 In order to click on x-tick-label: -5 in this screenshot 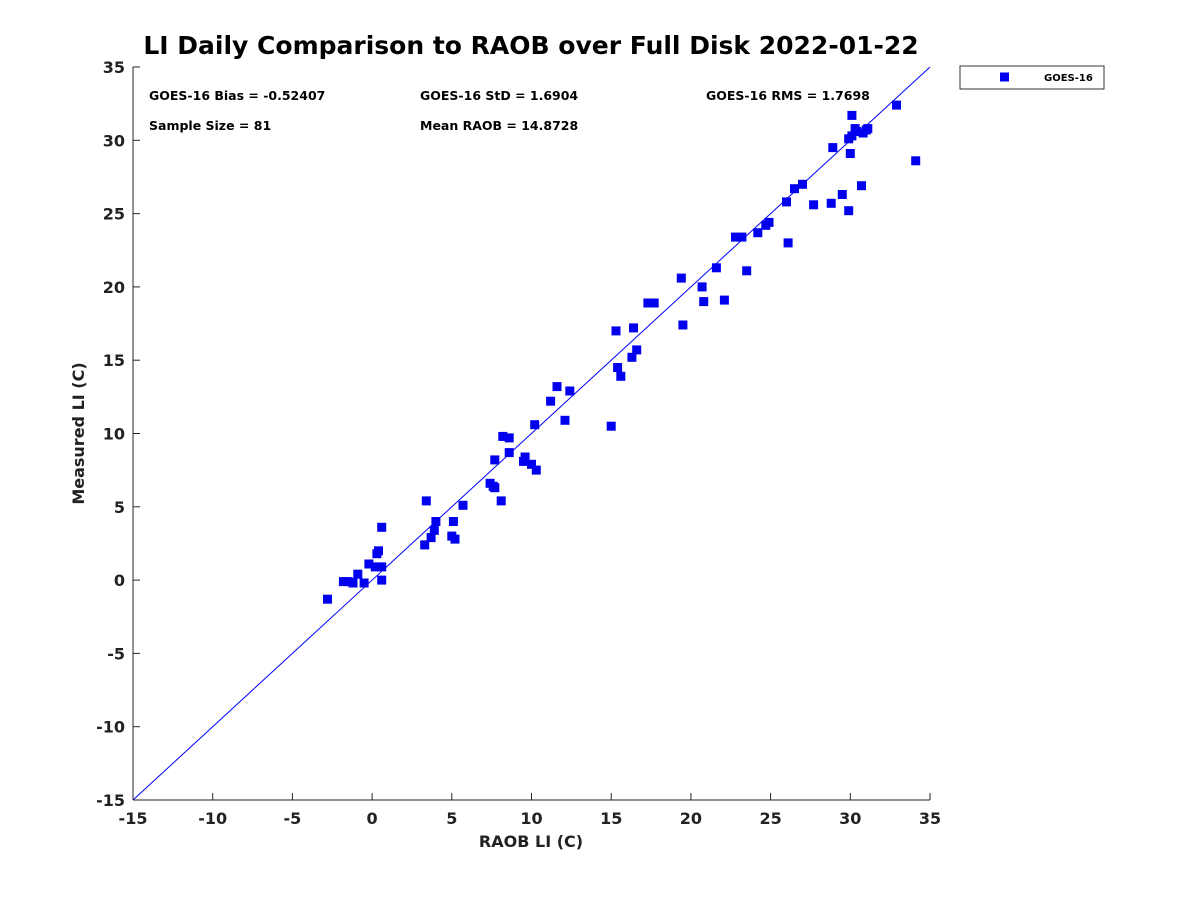, I will do `click(293, 818)`.